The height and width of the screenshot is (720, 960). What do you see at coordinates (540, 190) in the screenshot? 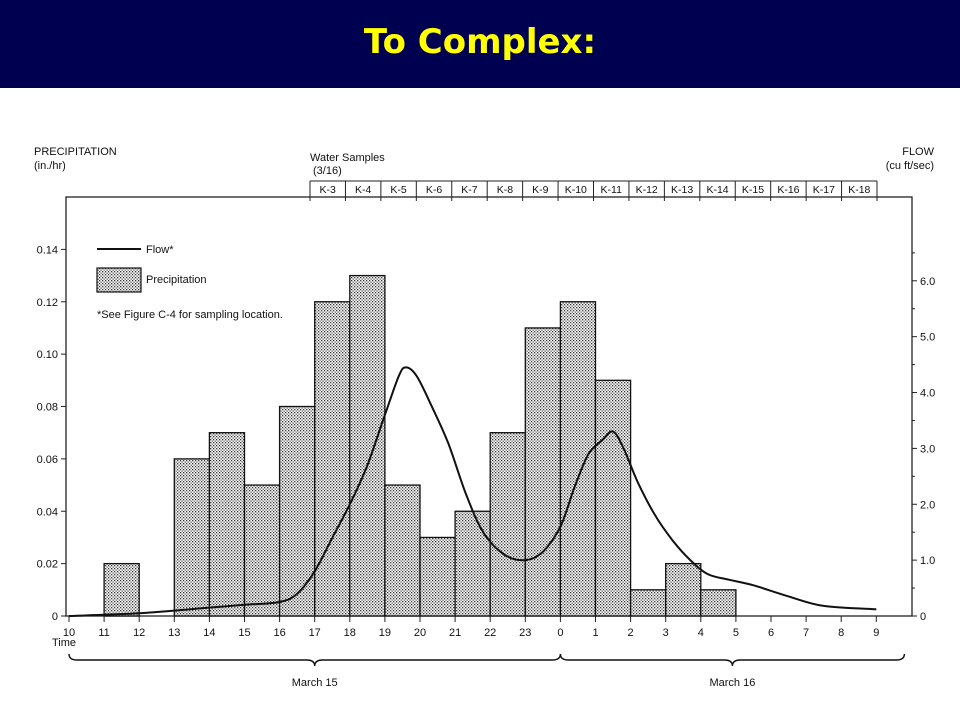
I see `sample-label-6: K-9` at bounding box center [540, 190].